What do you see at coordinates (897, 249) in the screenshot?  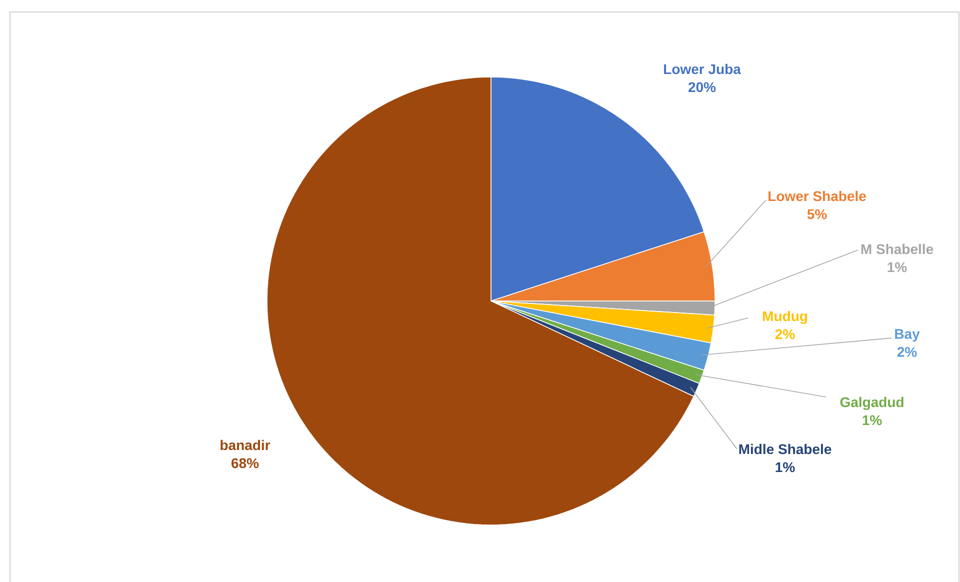 I see `slice-label: M Shabelle` at bounding box center [897, 249].